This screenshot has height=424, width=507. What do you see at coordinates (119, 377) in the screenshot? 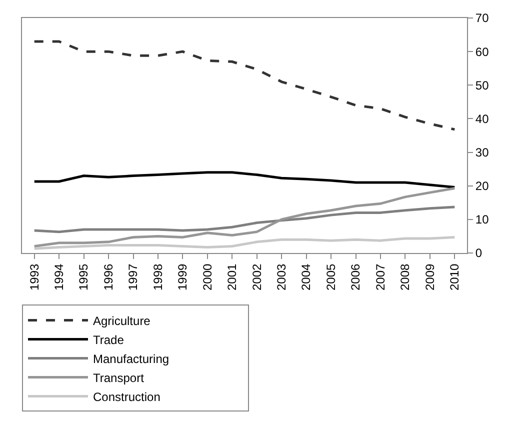
I see `legend-label: Transport` at bounding box center [119, 377].